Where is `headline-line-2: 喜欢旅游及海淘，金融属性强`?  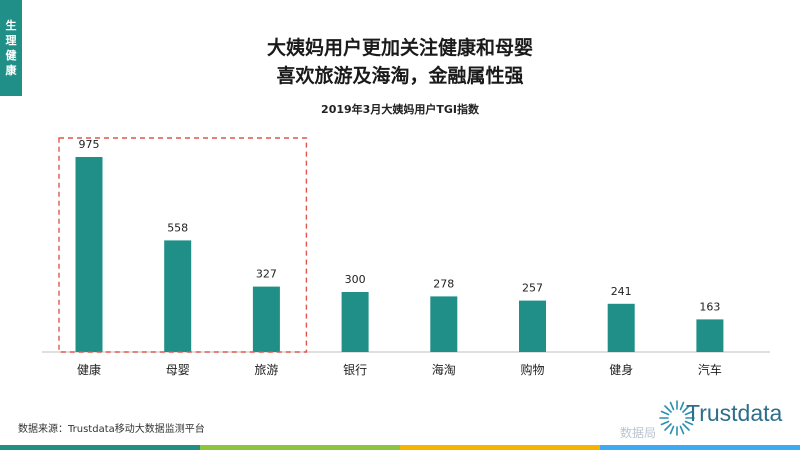
headline-line-2: 喜欢旅游及海淘，金融属性强 is located at coordinates (400, 76).